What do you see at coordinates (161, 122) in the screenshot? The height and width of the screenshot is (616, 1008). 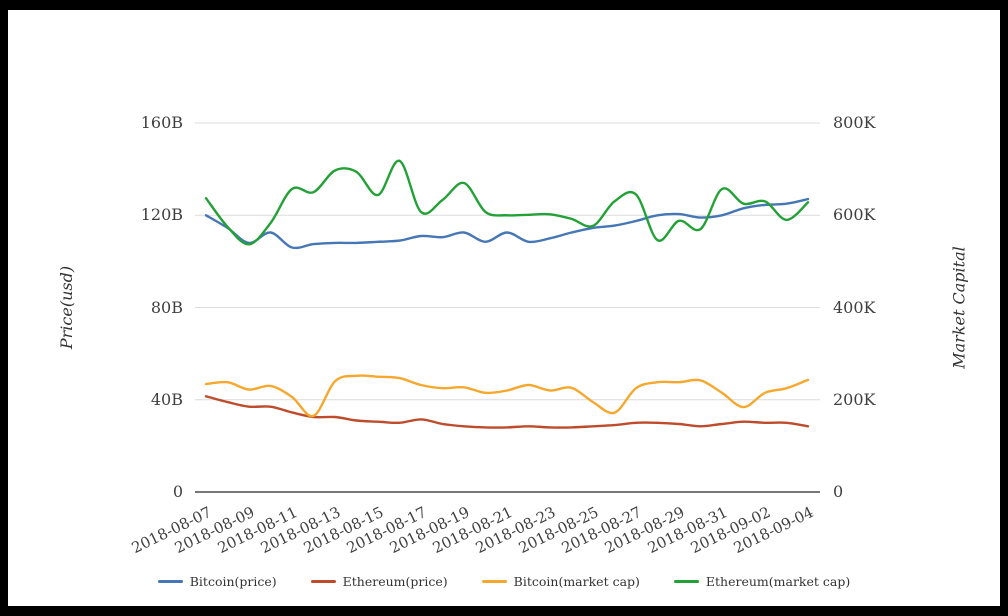 I see `y-left-tick-label: 160B` at bounding box center [161, 122].